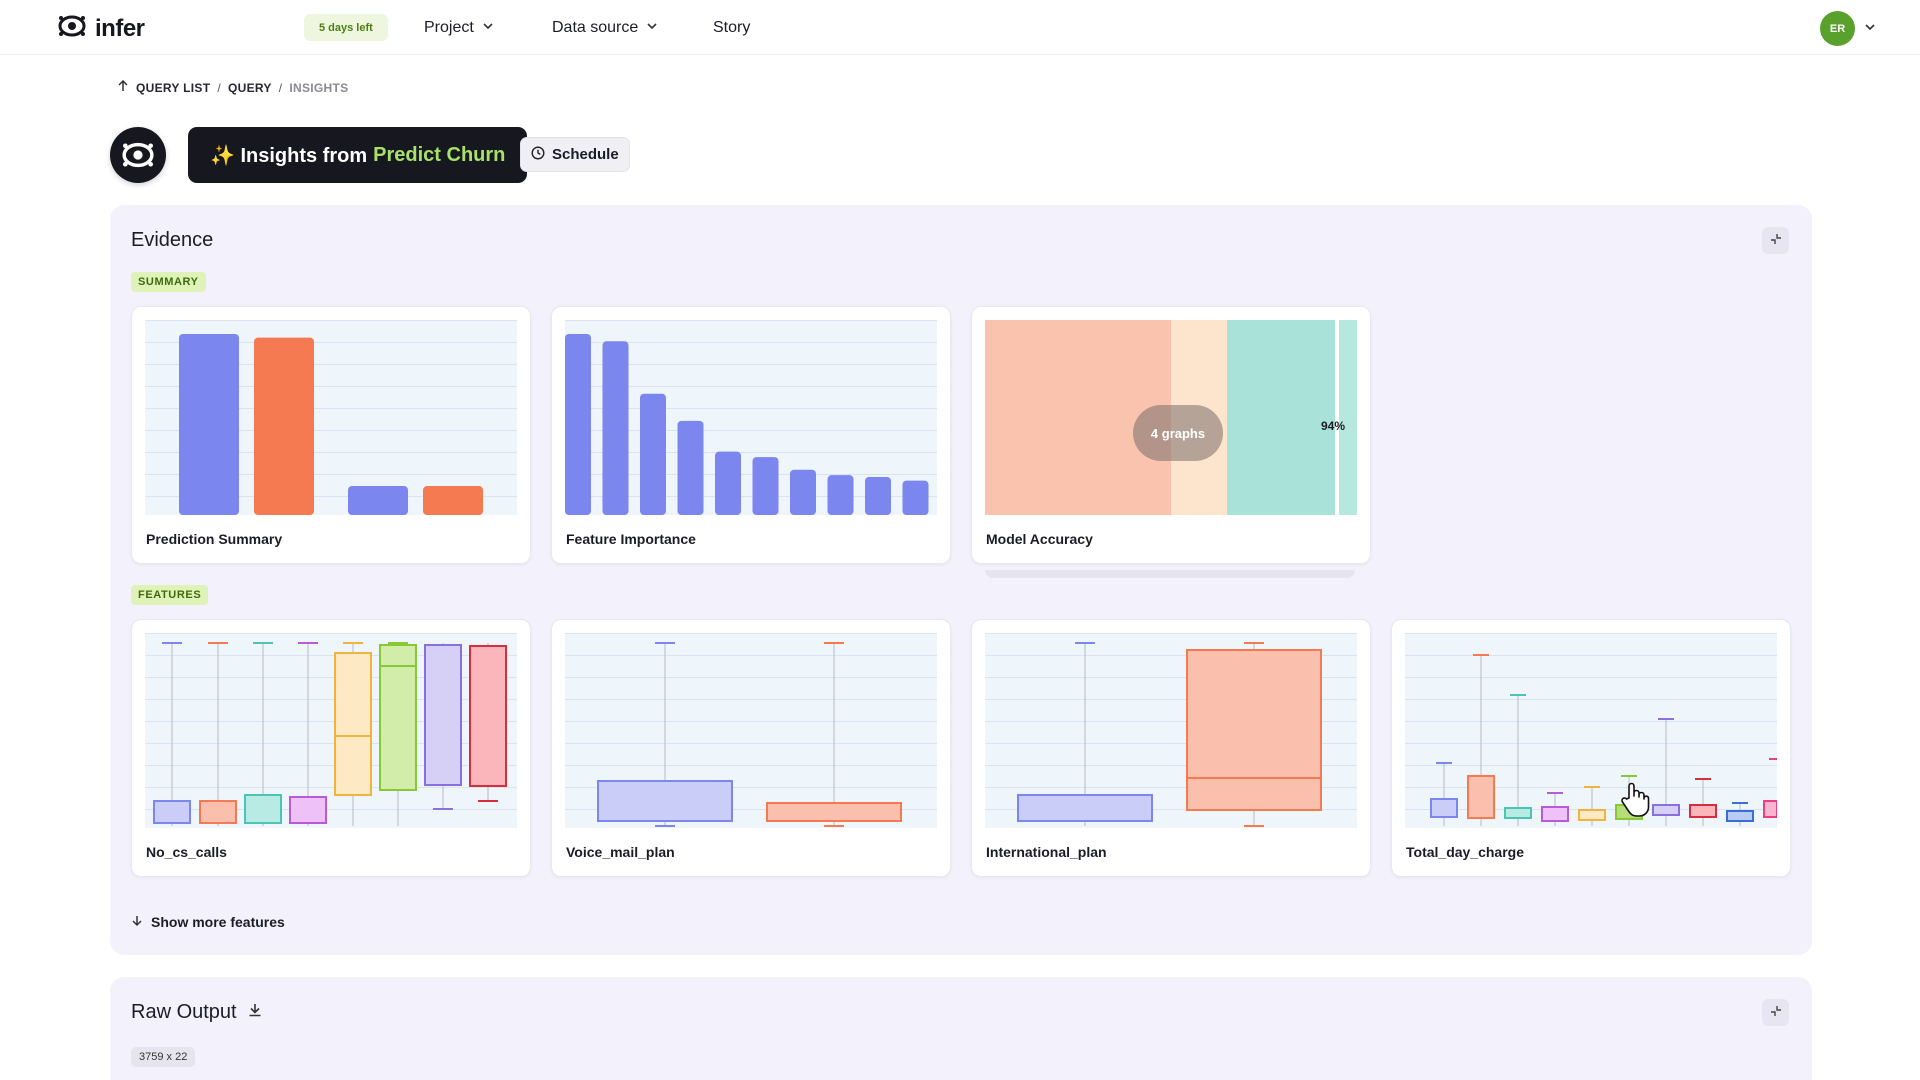 Image resolution: width=1920 pixels, height=1080 pixels. Describe the element at coordinates (1046, 852) in the screenshot. I see `card-caption: International_plan` at that location.